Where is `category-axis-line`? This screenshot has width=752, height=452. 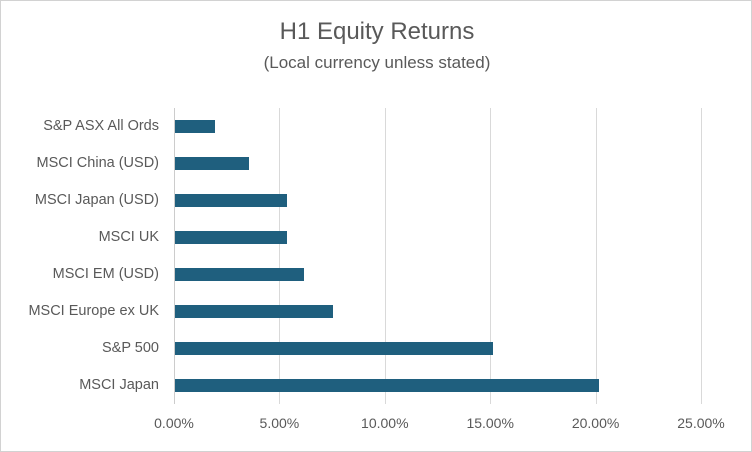 category-axis-line is located at coordinates (174, 256).